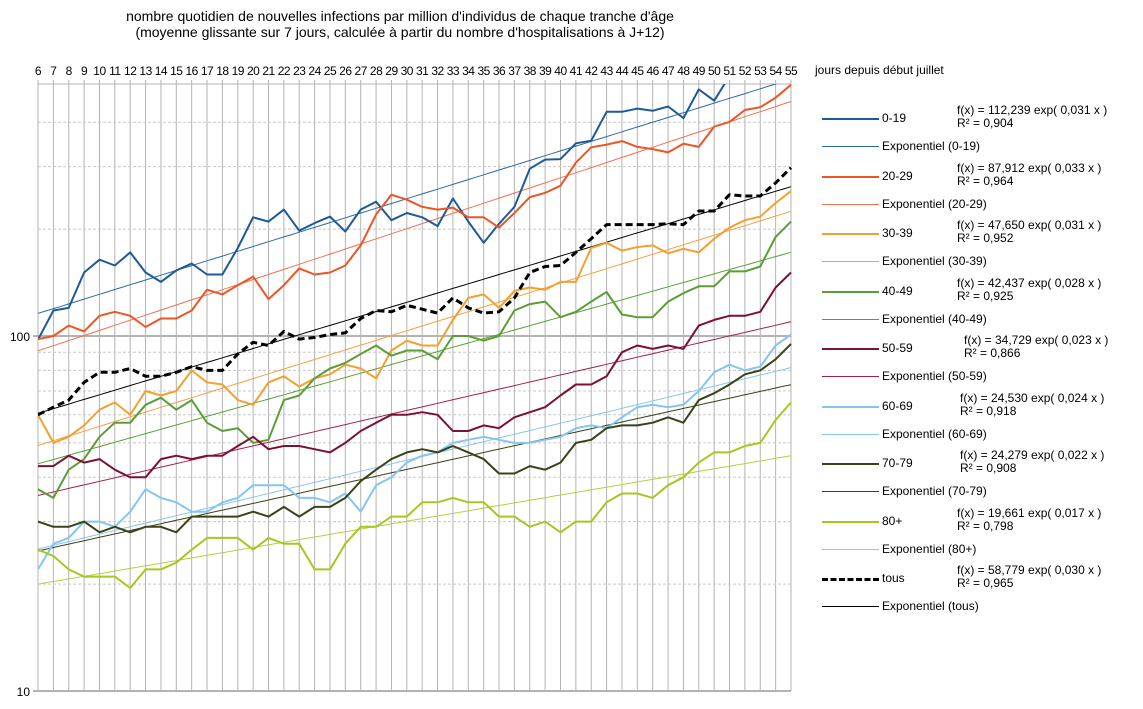 This screenshot has width=1143, height=709. I want to click on y-tick-label: 100, so click(20, 337).